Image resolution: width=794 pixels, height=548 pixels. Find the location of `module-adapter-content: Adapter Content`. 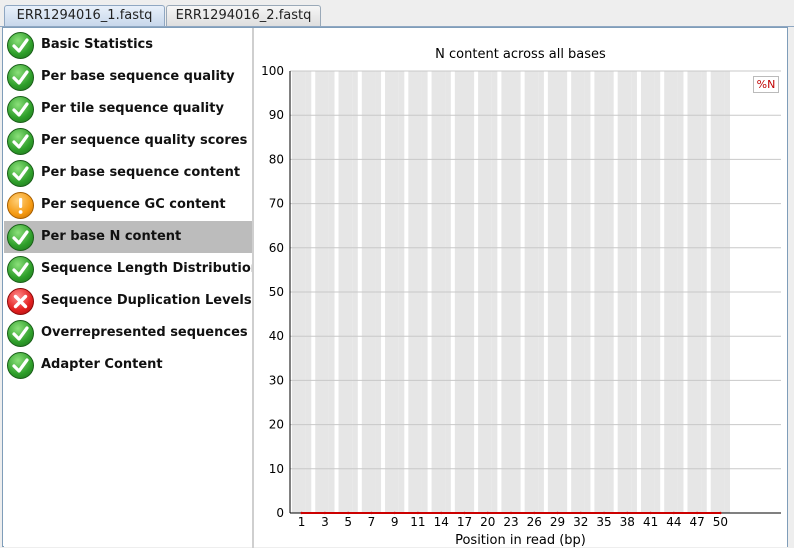

module-adapter-content: Adapter Content is located at coordinates (128, 365).